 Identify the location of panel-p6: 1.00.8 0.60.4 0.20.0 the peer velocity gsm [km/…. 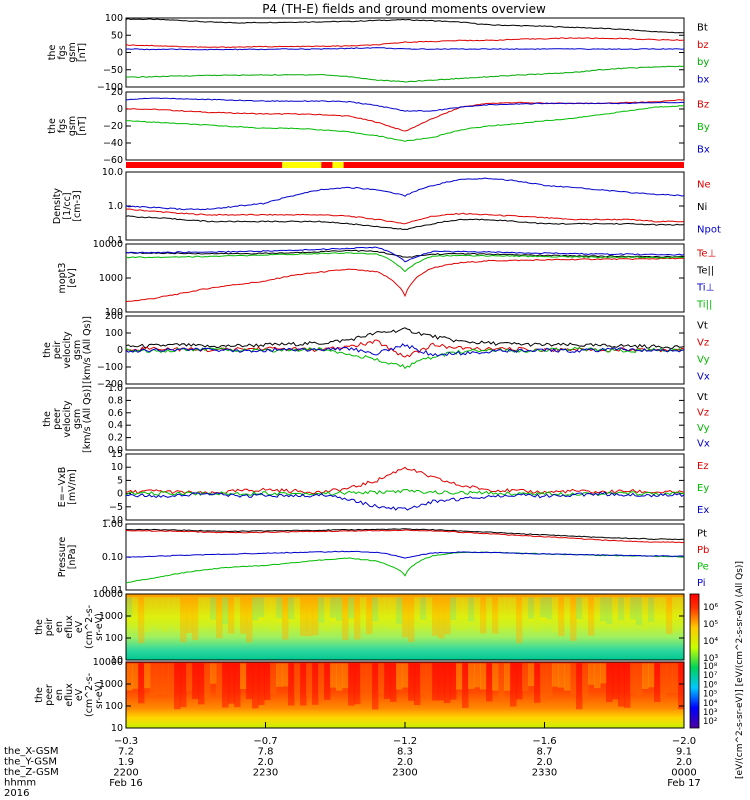
(376, 419).